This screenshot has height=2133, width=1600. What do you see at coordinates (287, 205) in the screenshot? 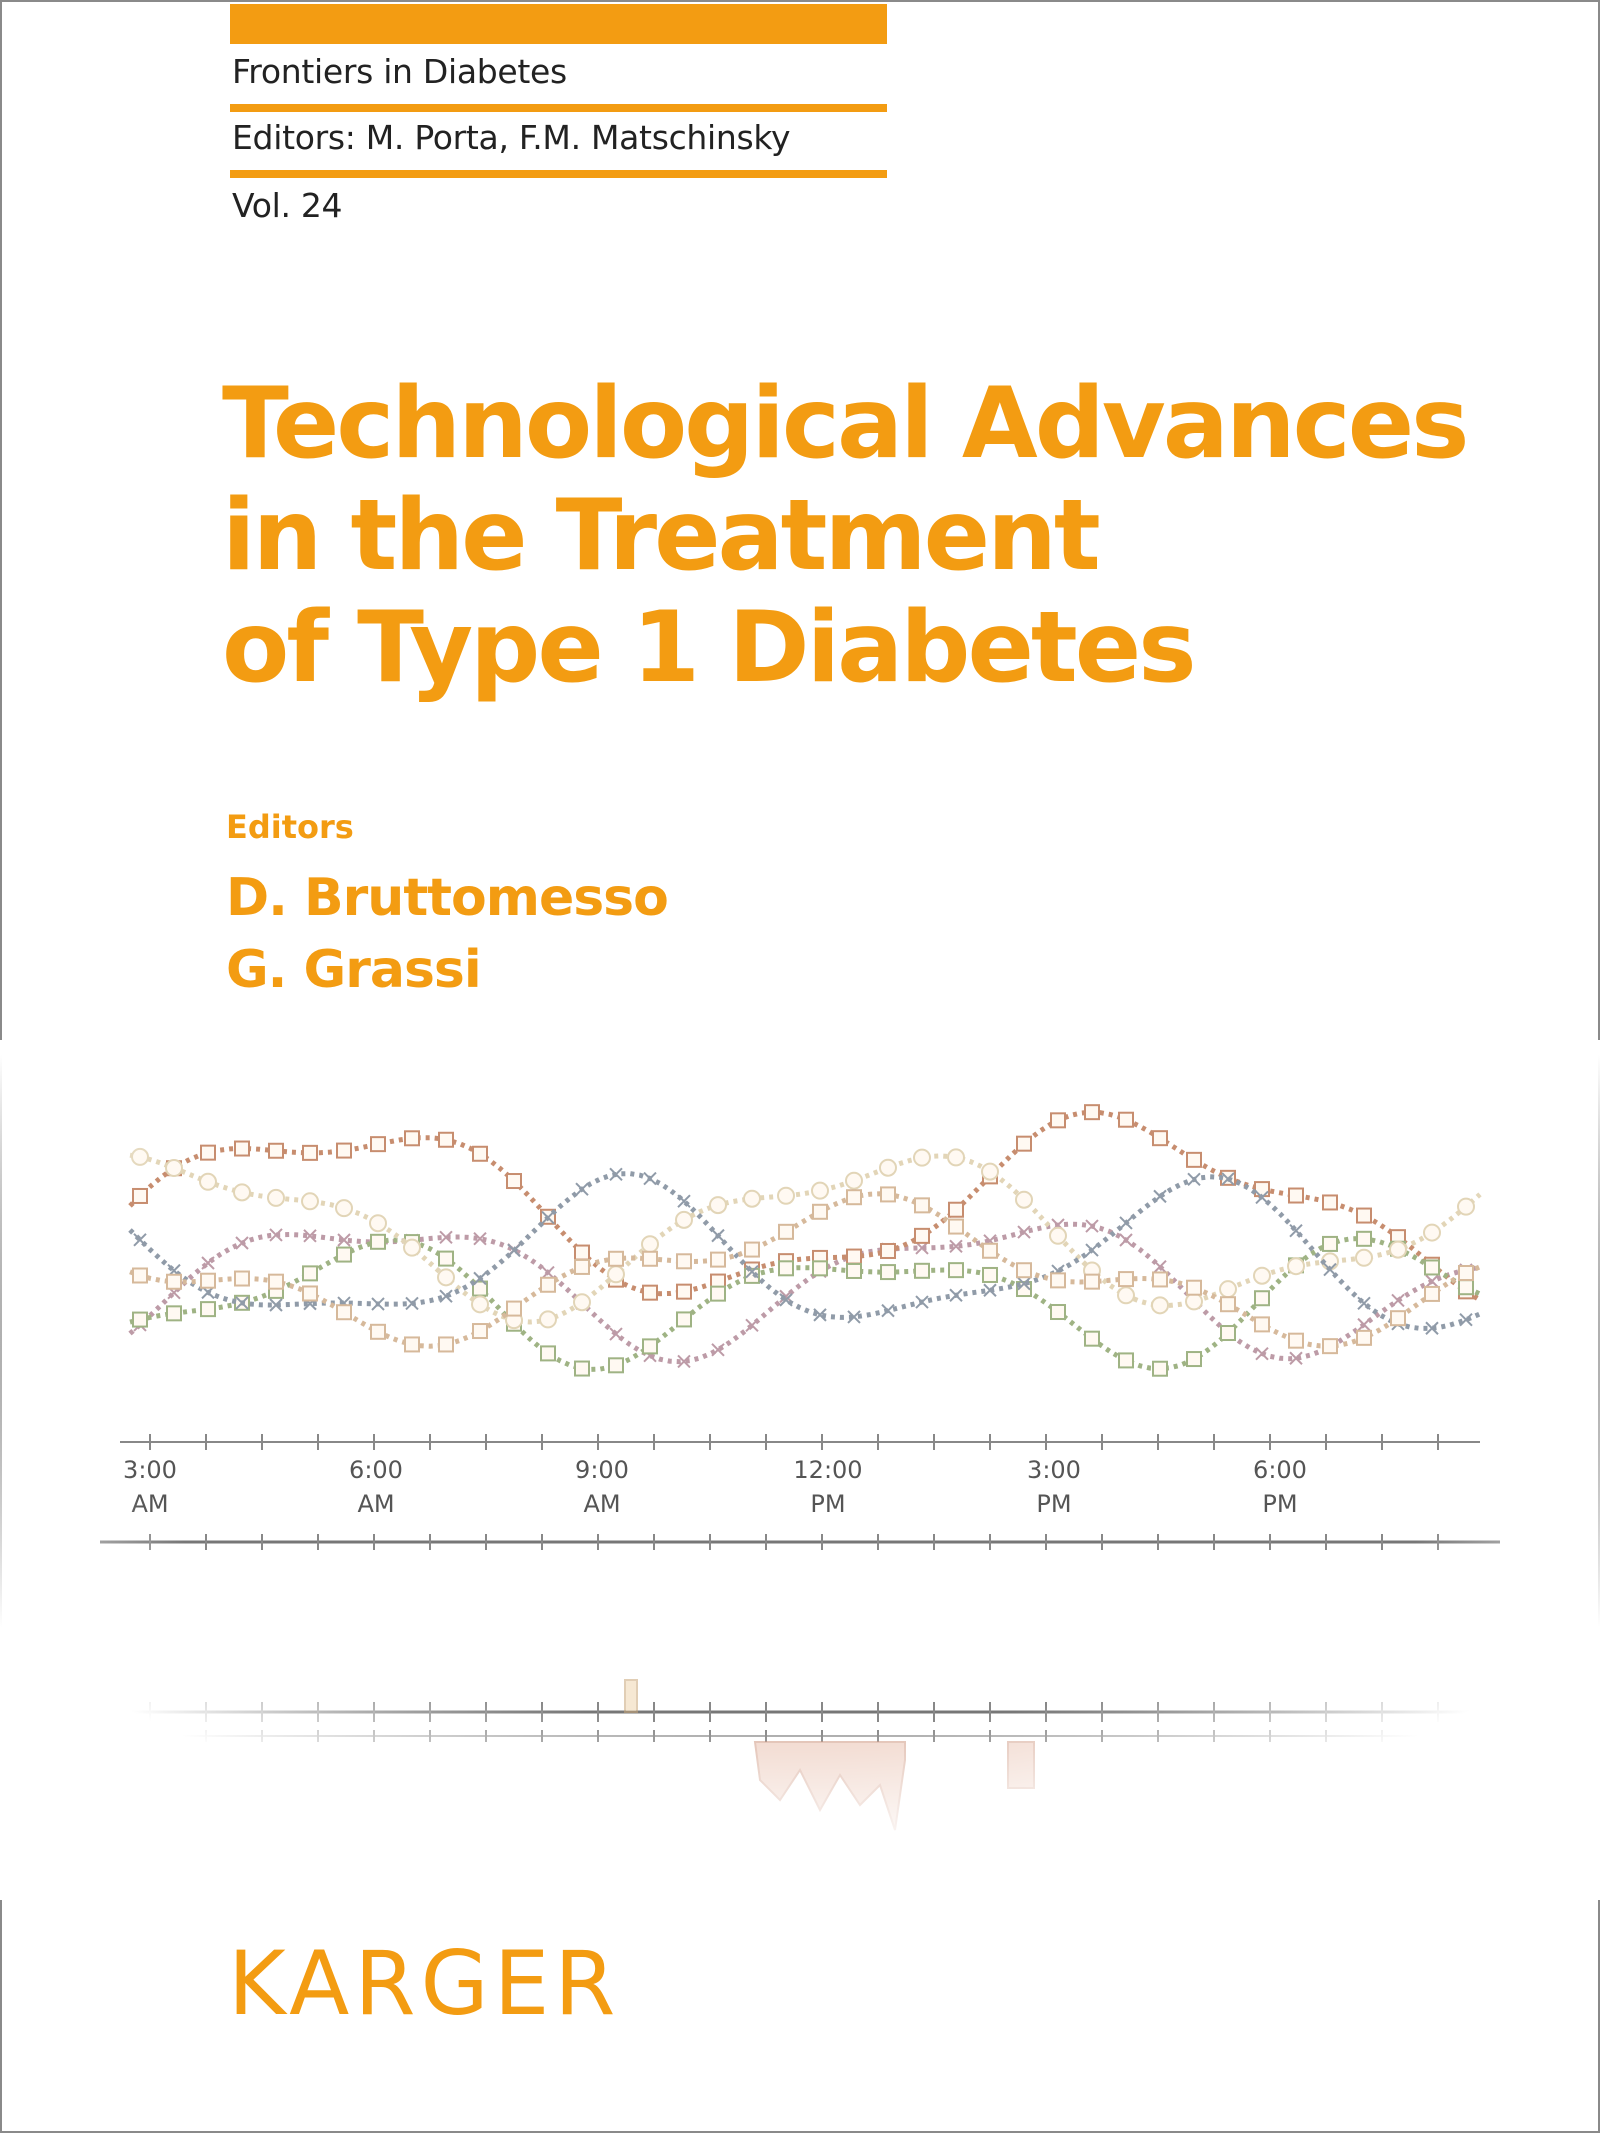
I see `series-volume: Vol. 24` at bounding box center [287, 205].